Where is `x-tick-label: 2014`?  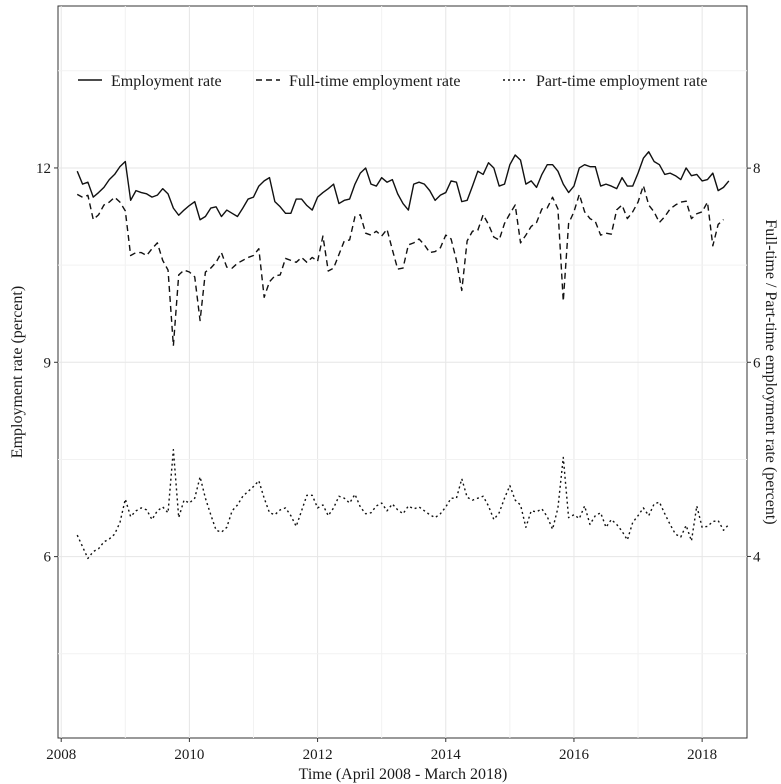
x-tick-label: 2014 is located at coordinates (446, 755).